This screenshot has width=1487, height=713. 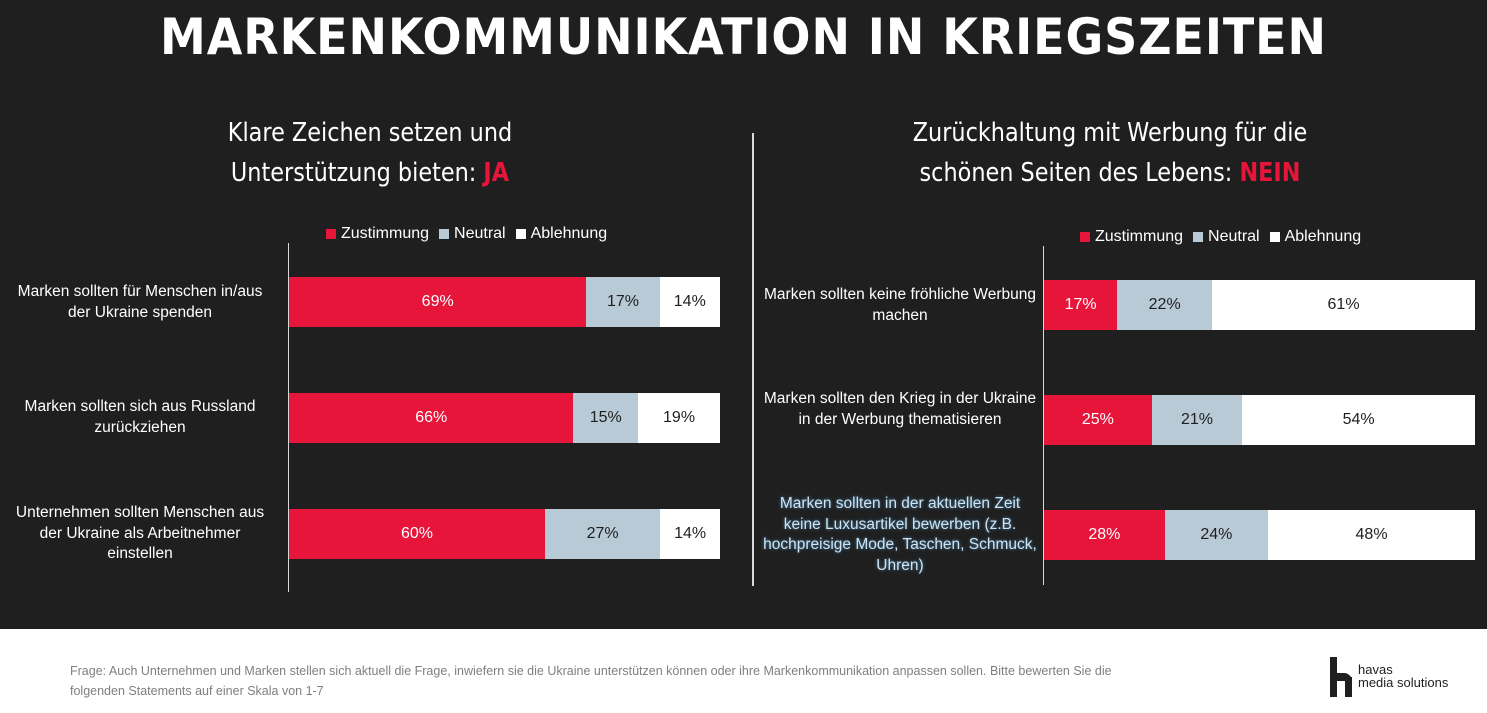 I want to click on data-label: 61%, so click(x=1343, y=304).